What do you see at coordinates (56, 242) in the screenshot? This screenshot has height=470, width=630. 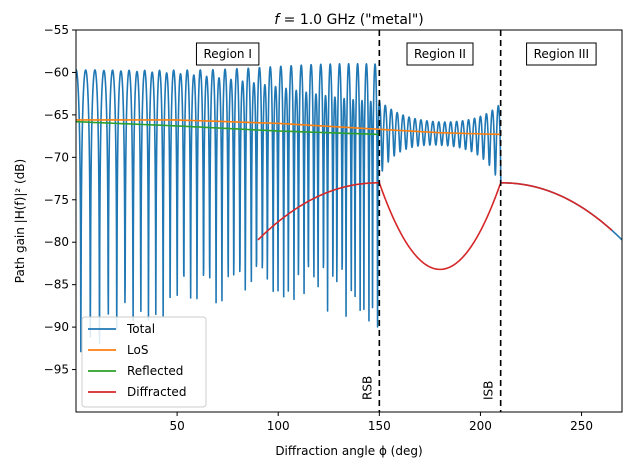 I see `y-tick-label: −80` at bounding box center [56, 242].